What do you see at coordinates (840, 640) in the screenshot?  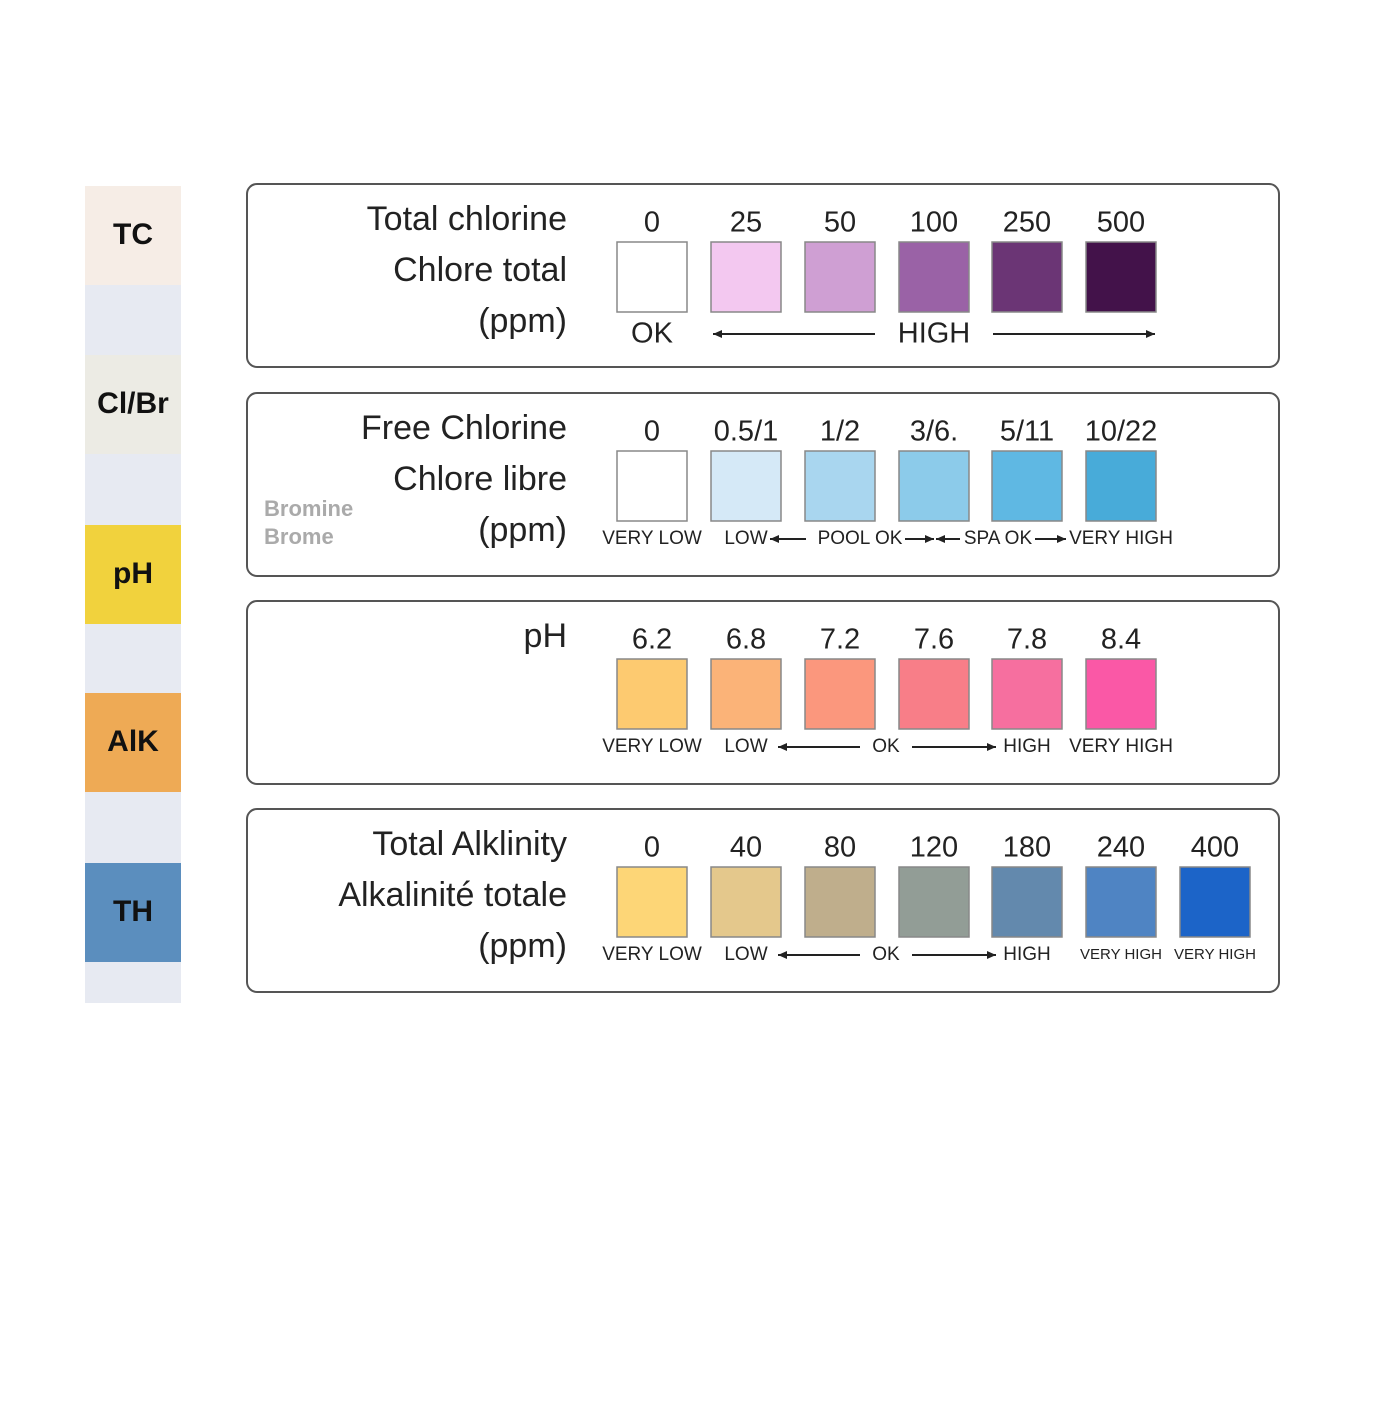 I see `value-label: 7.2` at bounding box center [840, 640].